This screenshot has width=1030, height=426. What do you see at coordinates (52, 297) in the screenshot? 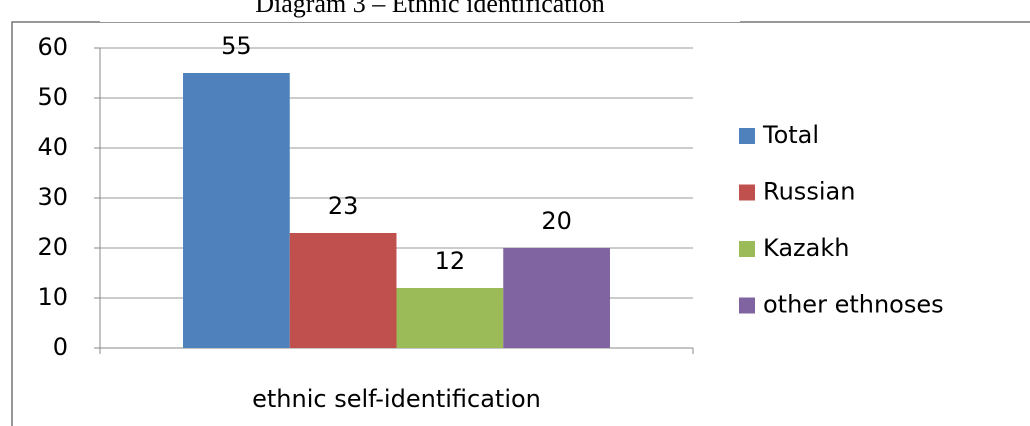
I see `y-tick-label: 10` at bounding box center [52, 297].